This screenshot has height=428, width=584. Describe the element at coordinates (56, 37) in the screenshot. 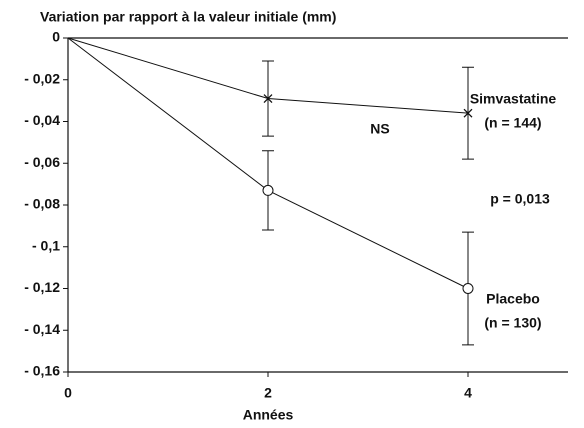

I see `y-tick-label: 0` at that location.